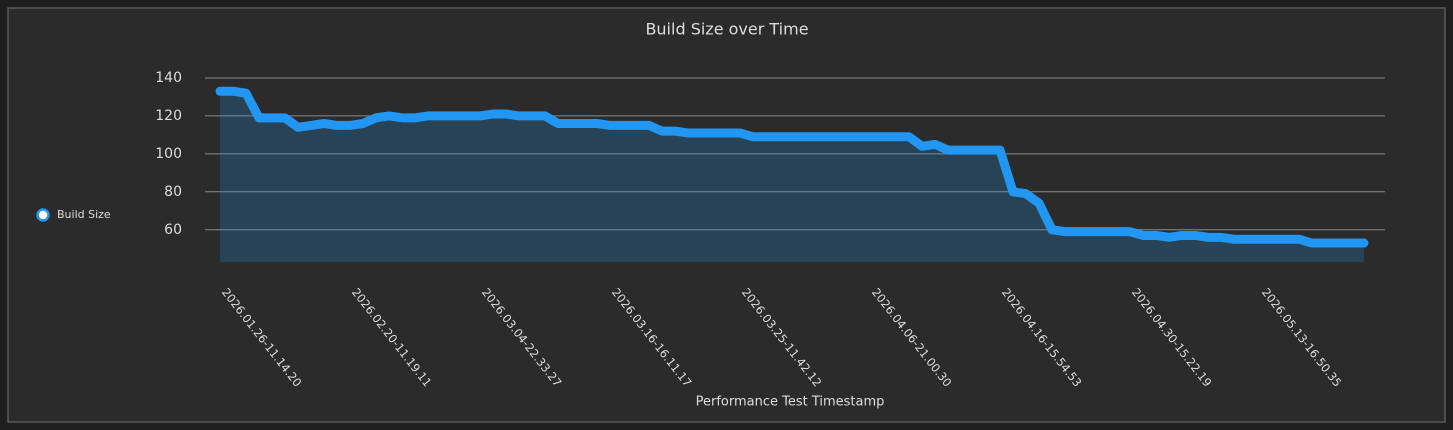 This screenshot has width=1453, height=430. What do you see at coordinates (173, 192) in the screenshot?
I see `y-tick-label: 80` at bounding box center [173, 192].